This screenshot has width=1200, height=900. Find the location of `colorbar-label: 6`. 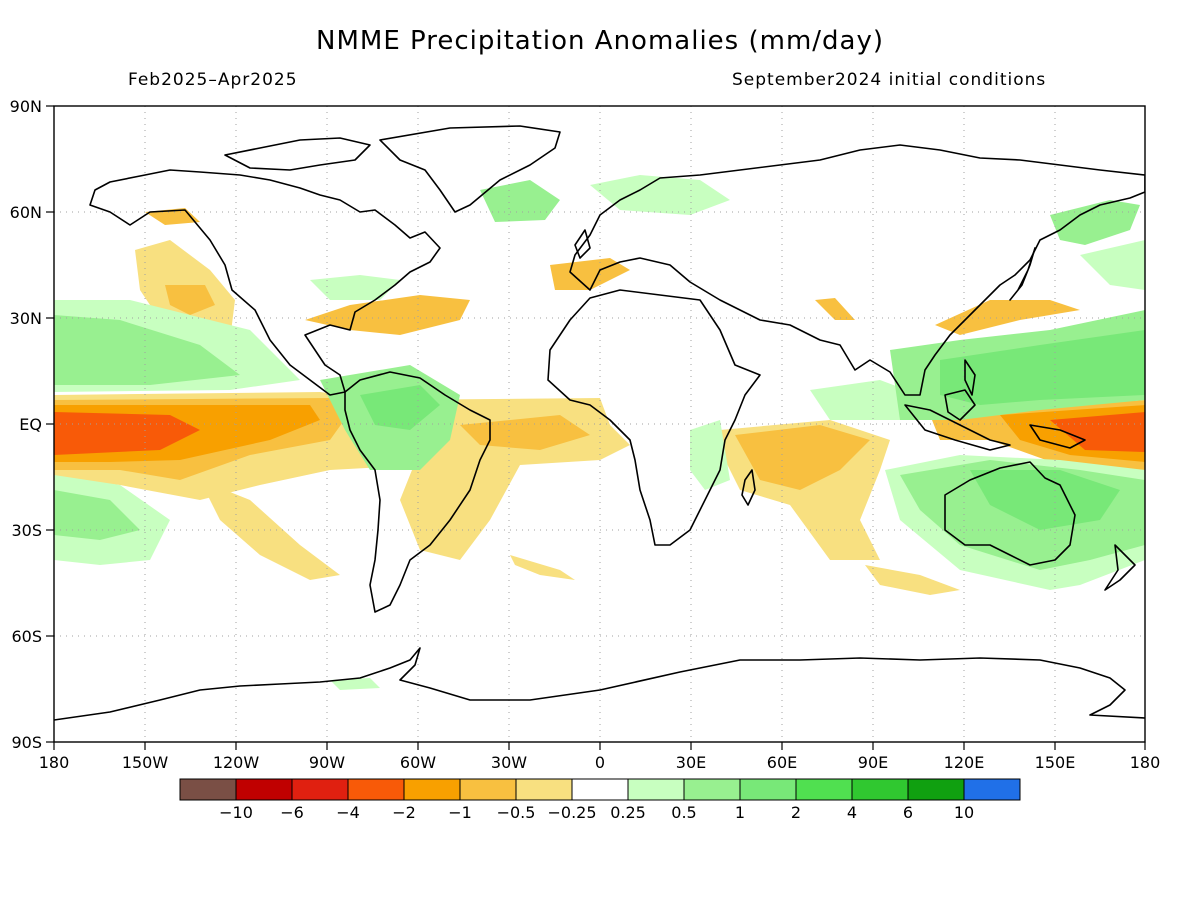

colorbar-label: 6 is located at coordinates (908, 812).